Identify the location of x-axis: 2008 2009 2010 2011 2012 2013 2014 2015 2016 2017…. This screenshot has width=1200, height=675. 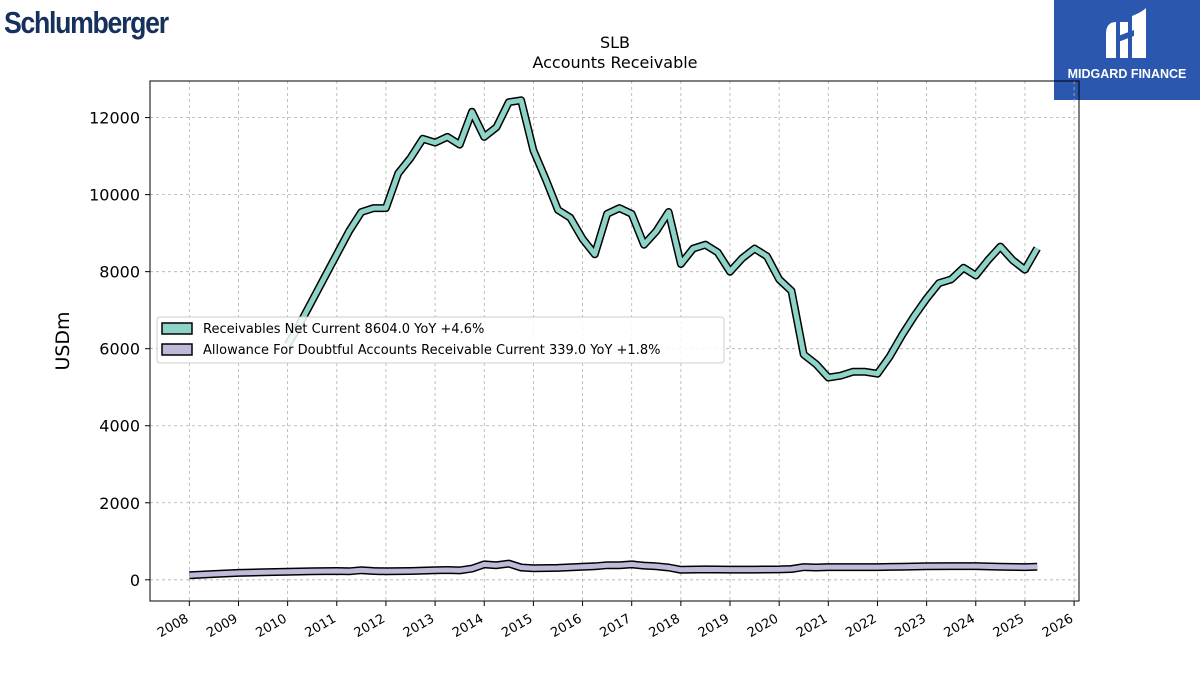
(615, 621).